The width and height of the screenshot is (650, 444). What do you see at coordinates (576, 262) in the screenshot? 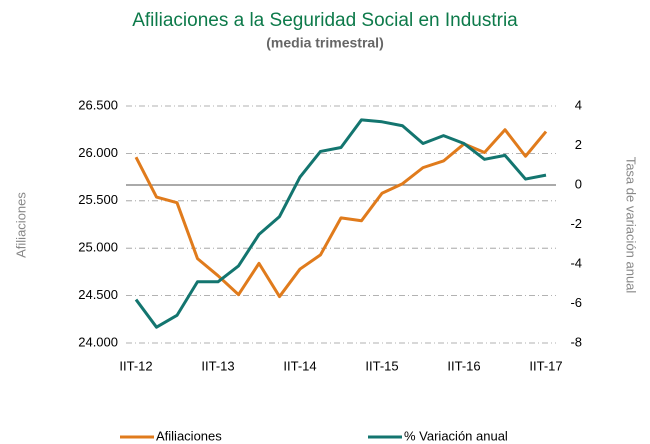
I see `y2-tick-label: -4` at bounding box center [576, 262].